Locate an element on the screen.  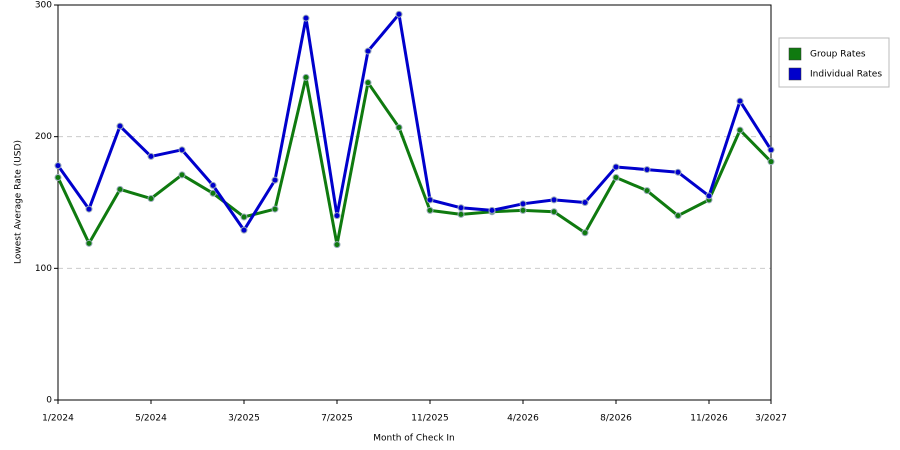
x-tick-label: 1/2024 is located at coordinates (58, 419).